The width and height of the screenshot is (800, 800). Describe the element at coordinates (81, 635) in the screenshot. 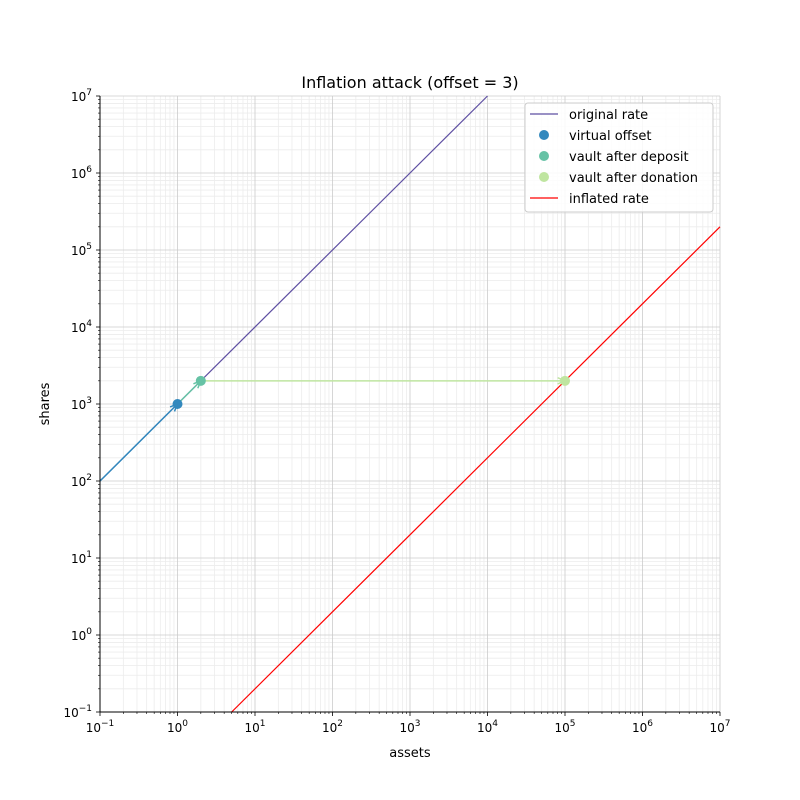

I see `y-tick-label: 10⁰` at that location.